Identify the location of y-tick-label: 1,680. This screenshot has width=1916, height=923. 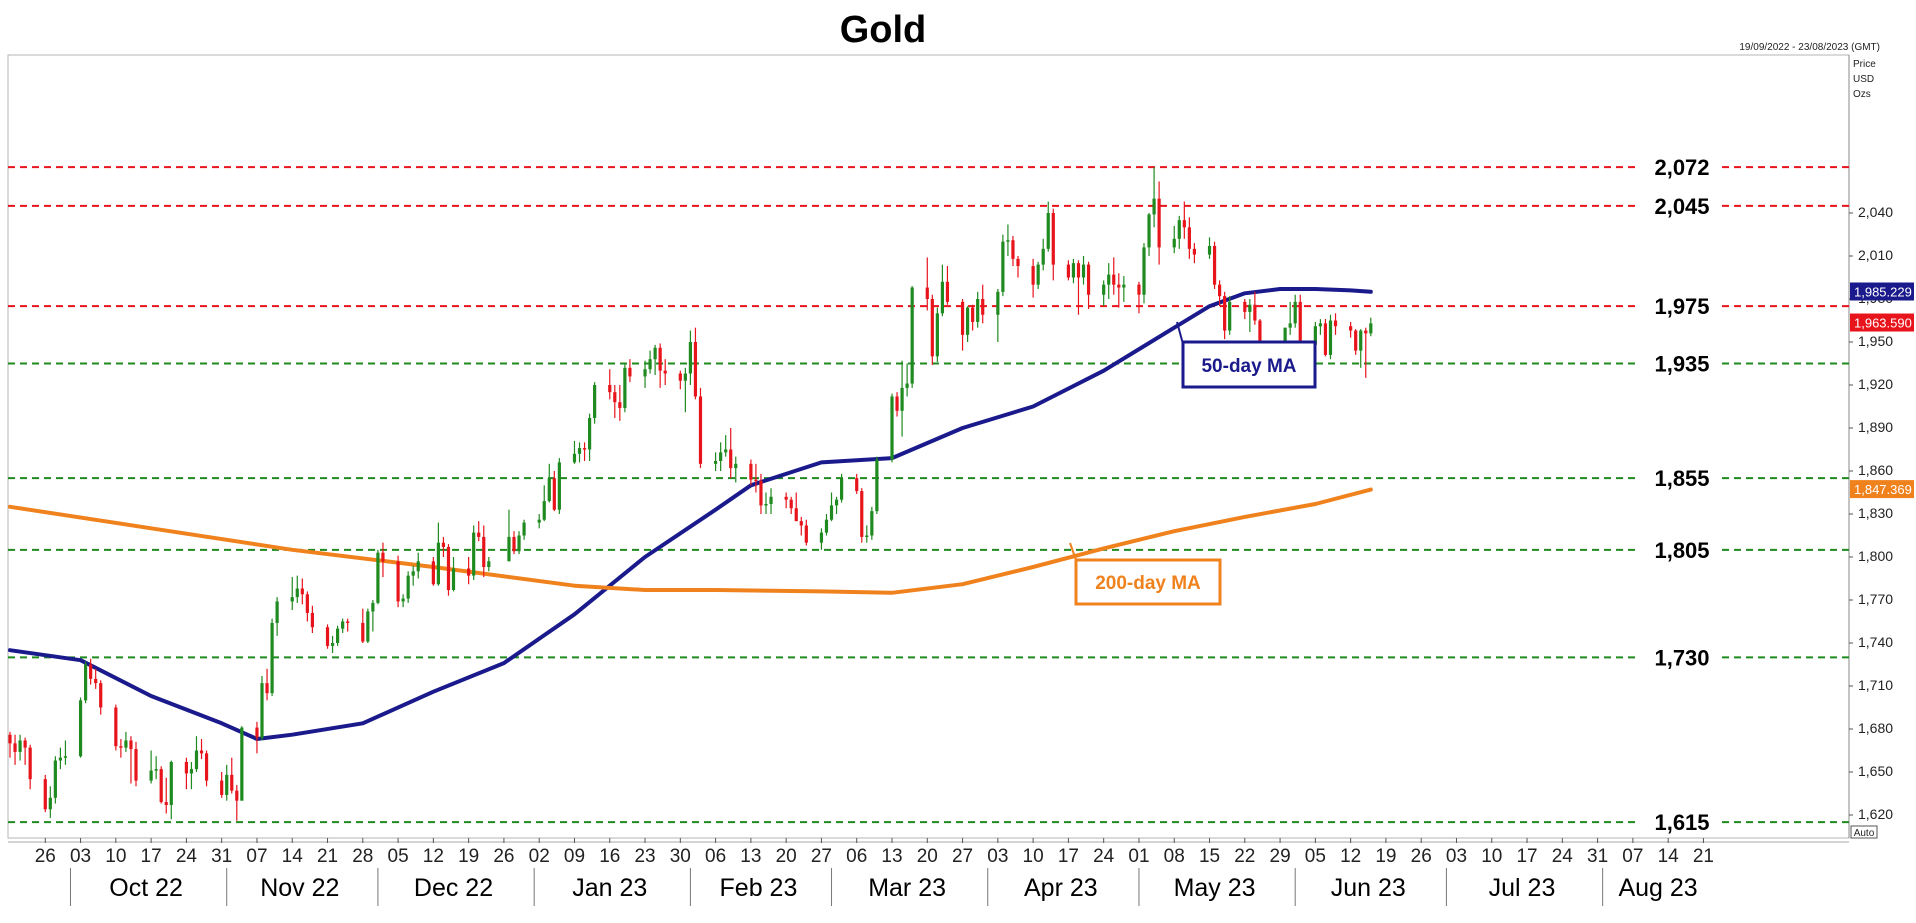
(1875, 728).